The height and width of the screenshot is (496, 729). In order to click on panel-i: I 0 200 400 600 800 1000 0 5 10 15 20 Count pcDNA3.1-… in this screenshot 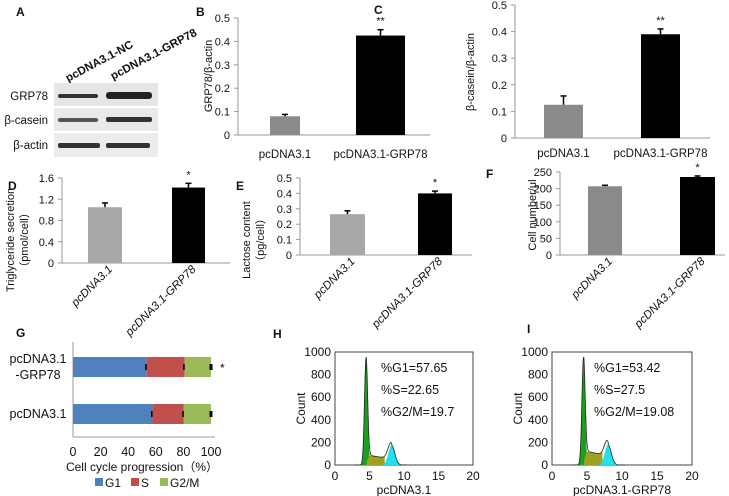, I will do `click(605, 409)`.